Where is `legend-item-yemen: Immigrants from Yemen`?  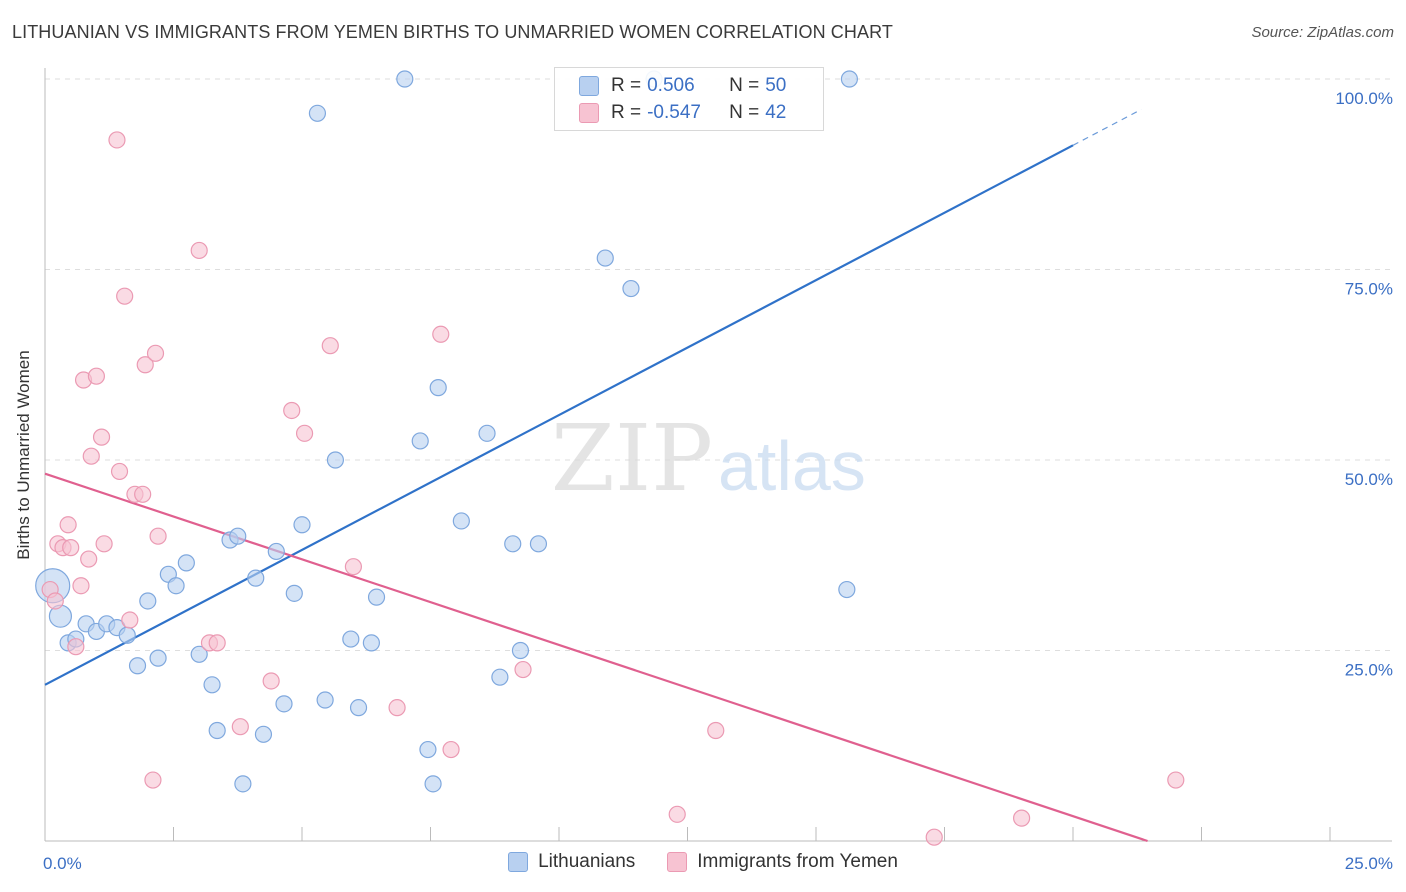 legend-item-yemen: Immigrants from Yemen is located at coordinates (782, 862).